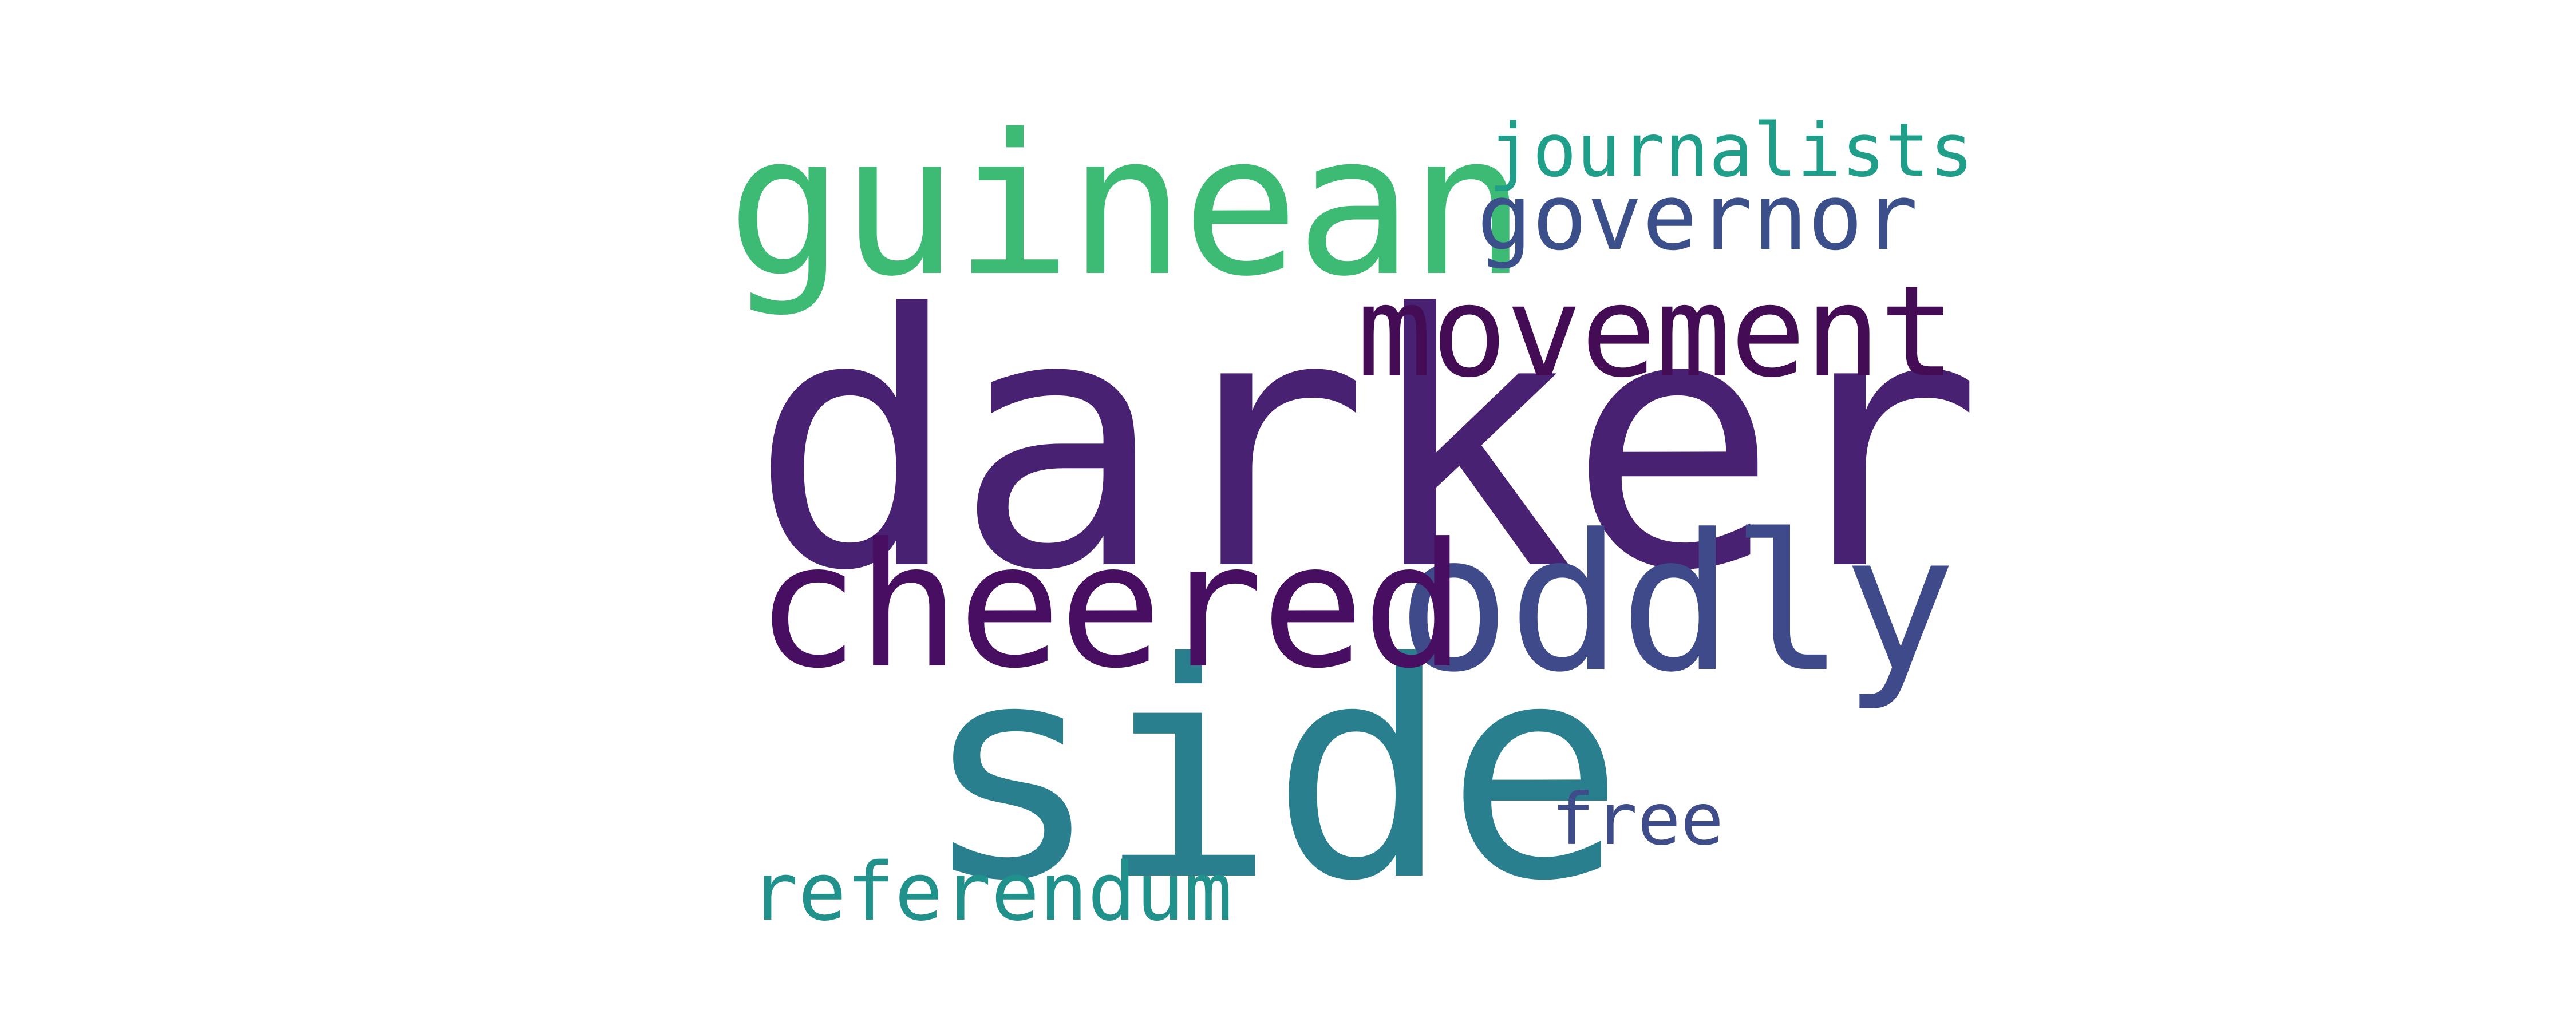 This screenshot has width=2576, height=1030. I want to click on word-journalists: journalists, so click(1731, 150).